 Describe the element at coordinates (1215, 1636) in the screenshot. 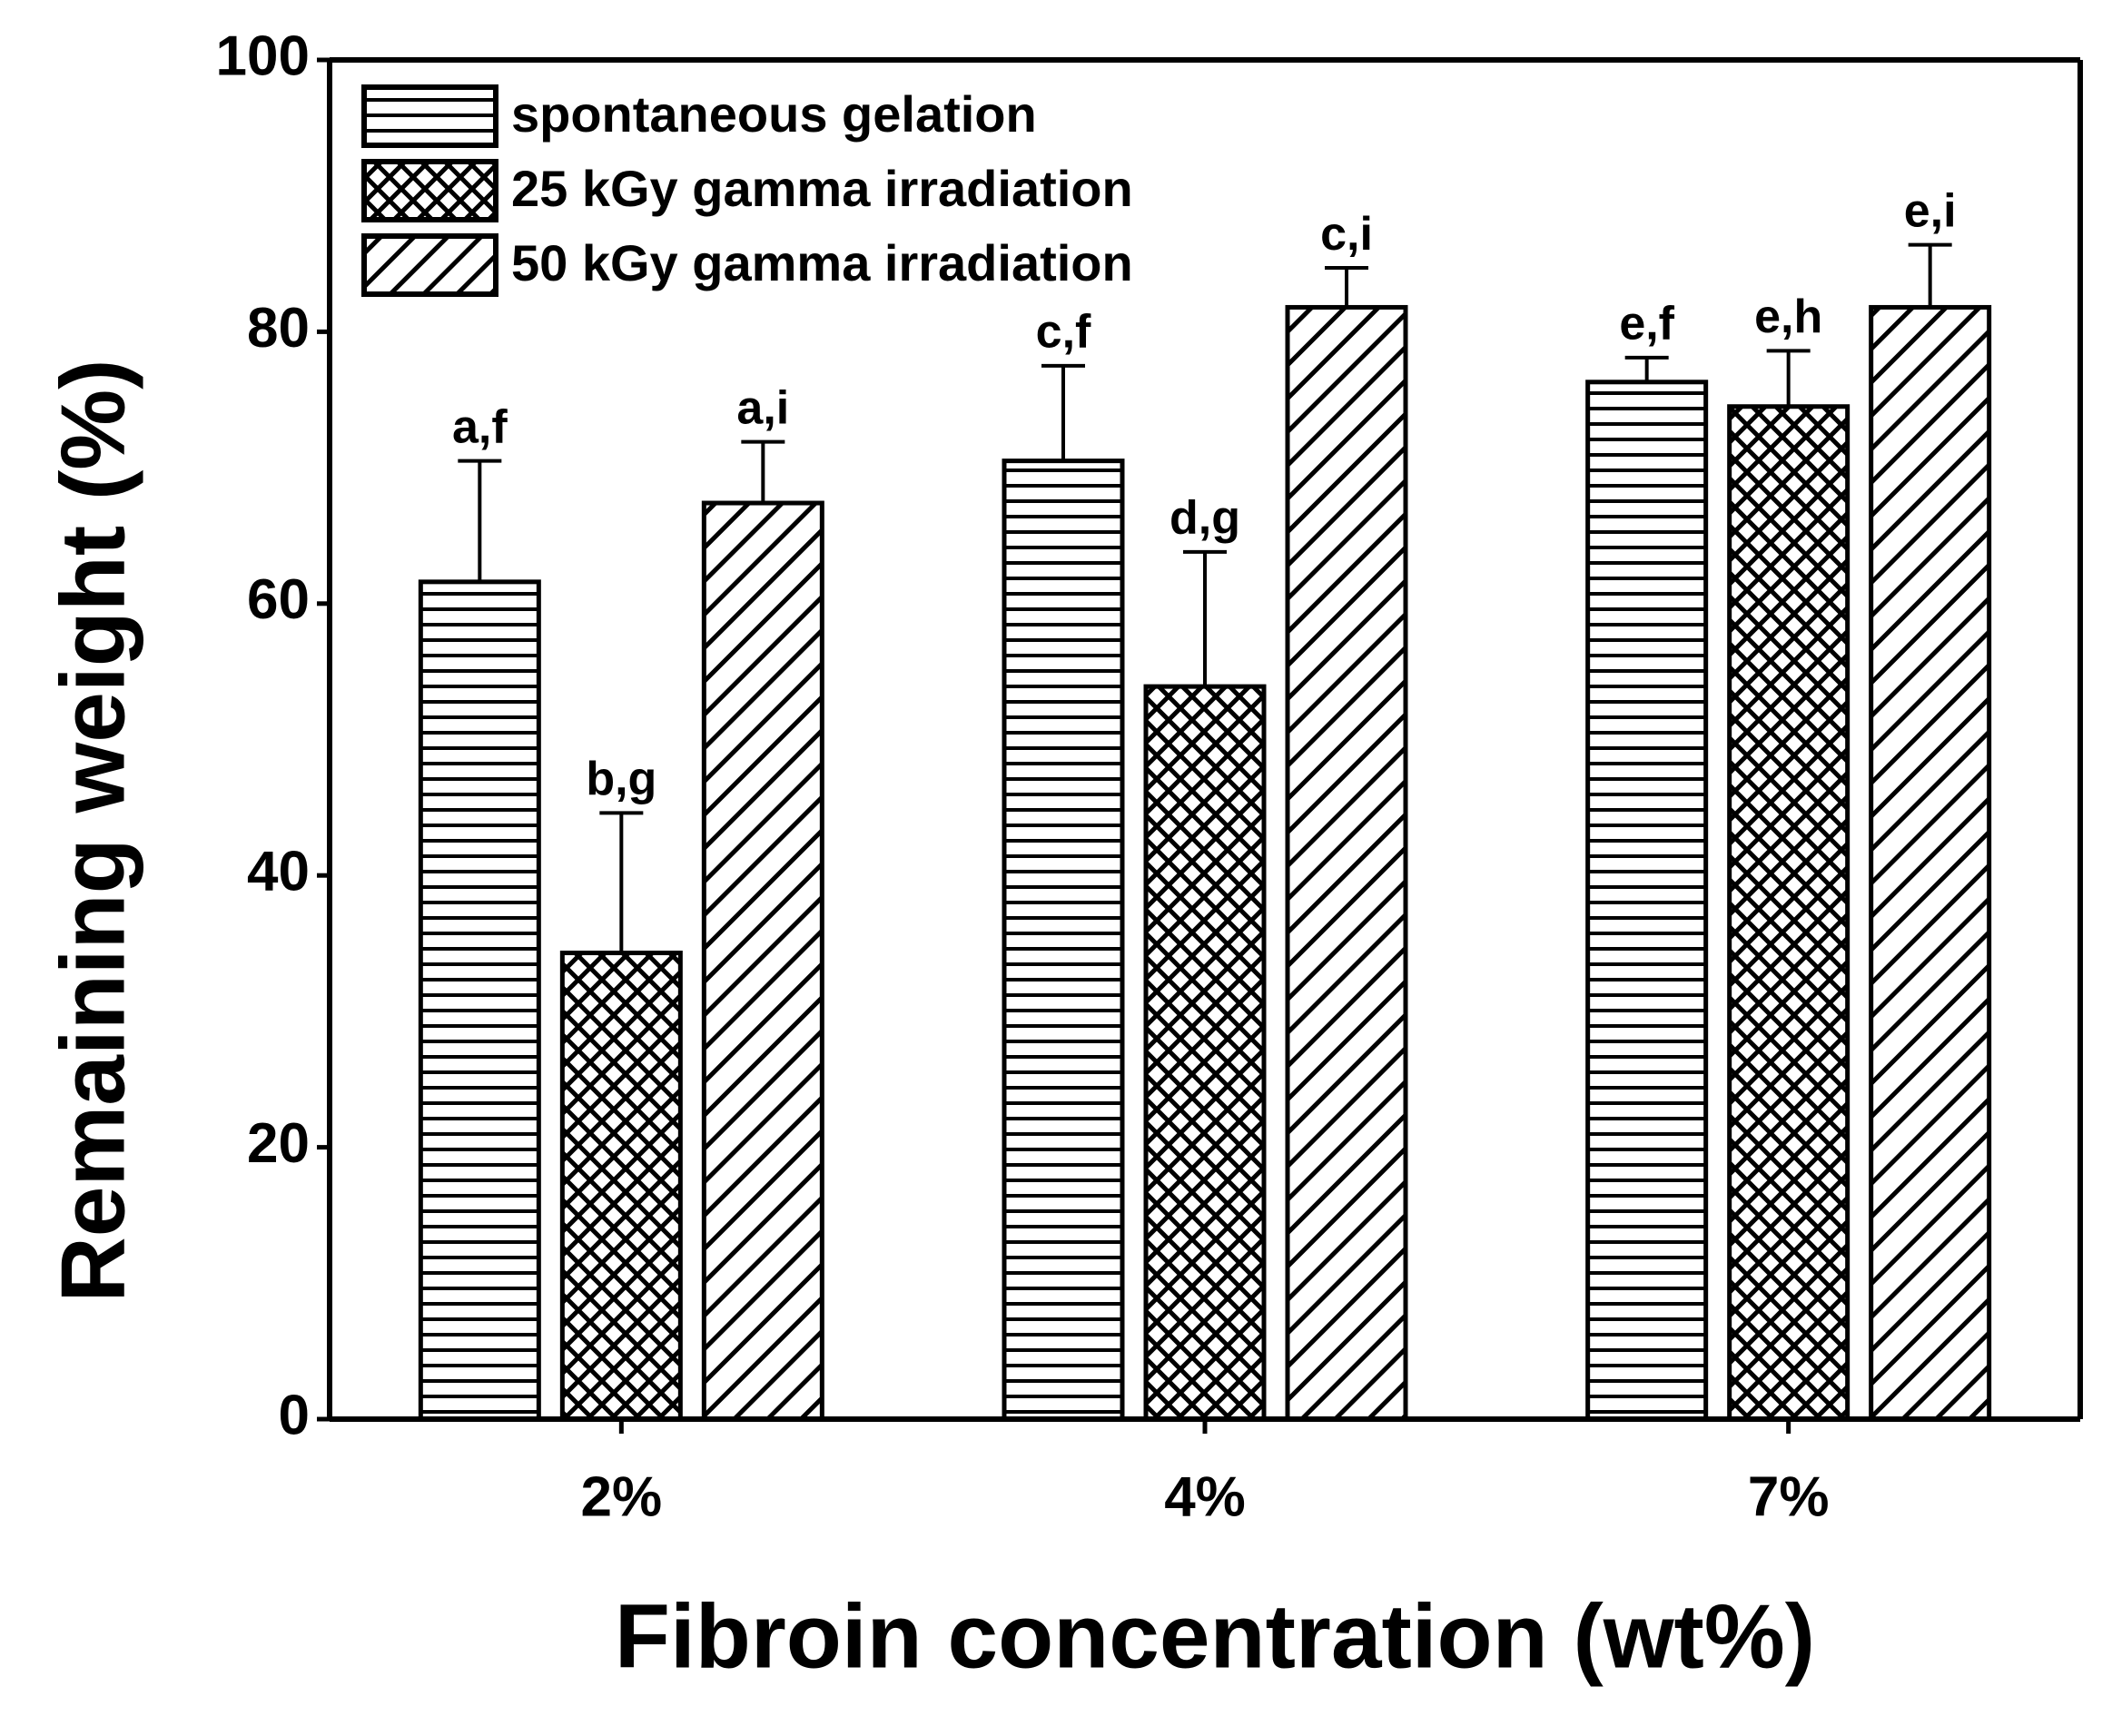

I see `x-axis-title: Fibroin concentration (wt%)` at that location.